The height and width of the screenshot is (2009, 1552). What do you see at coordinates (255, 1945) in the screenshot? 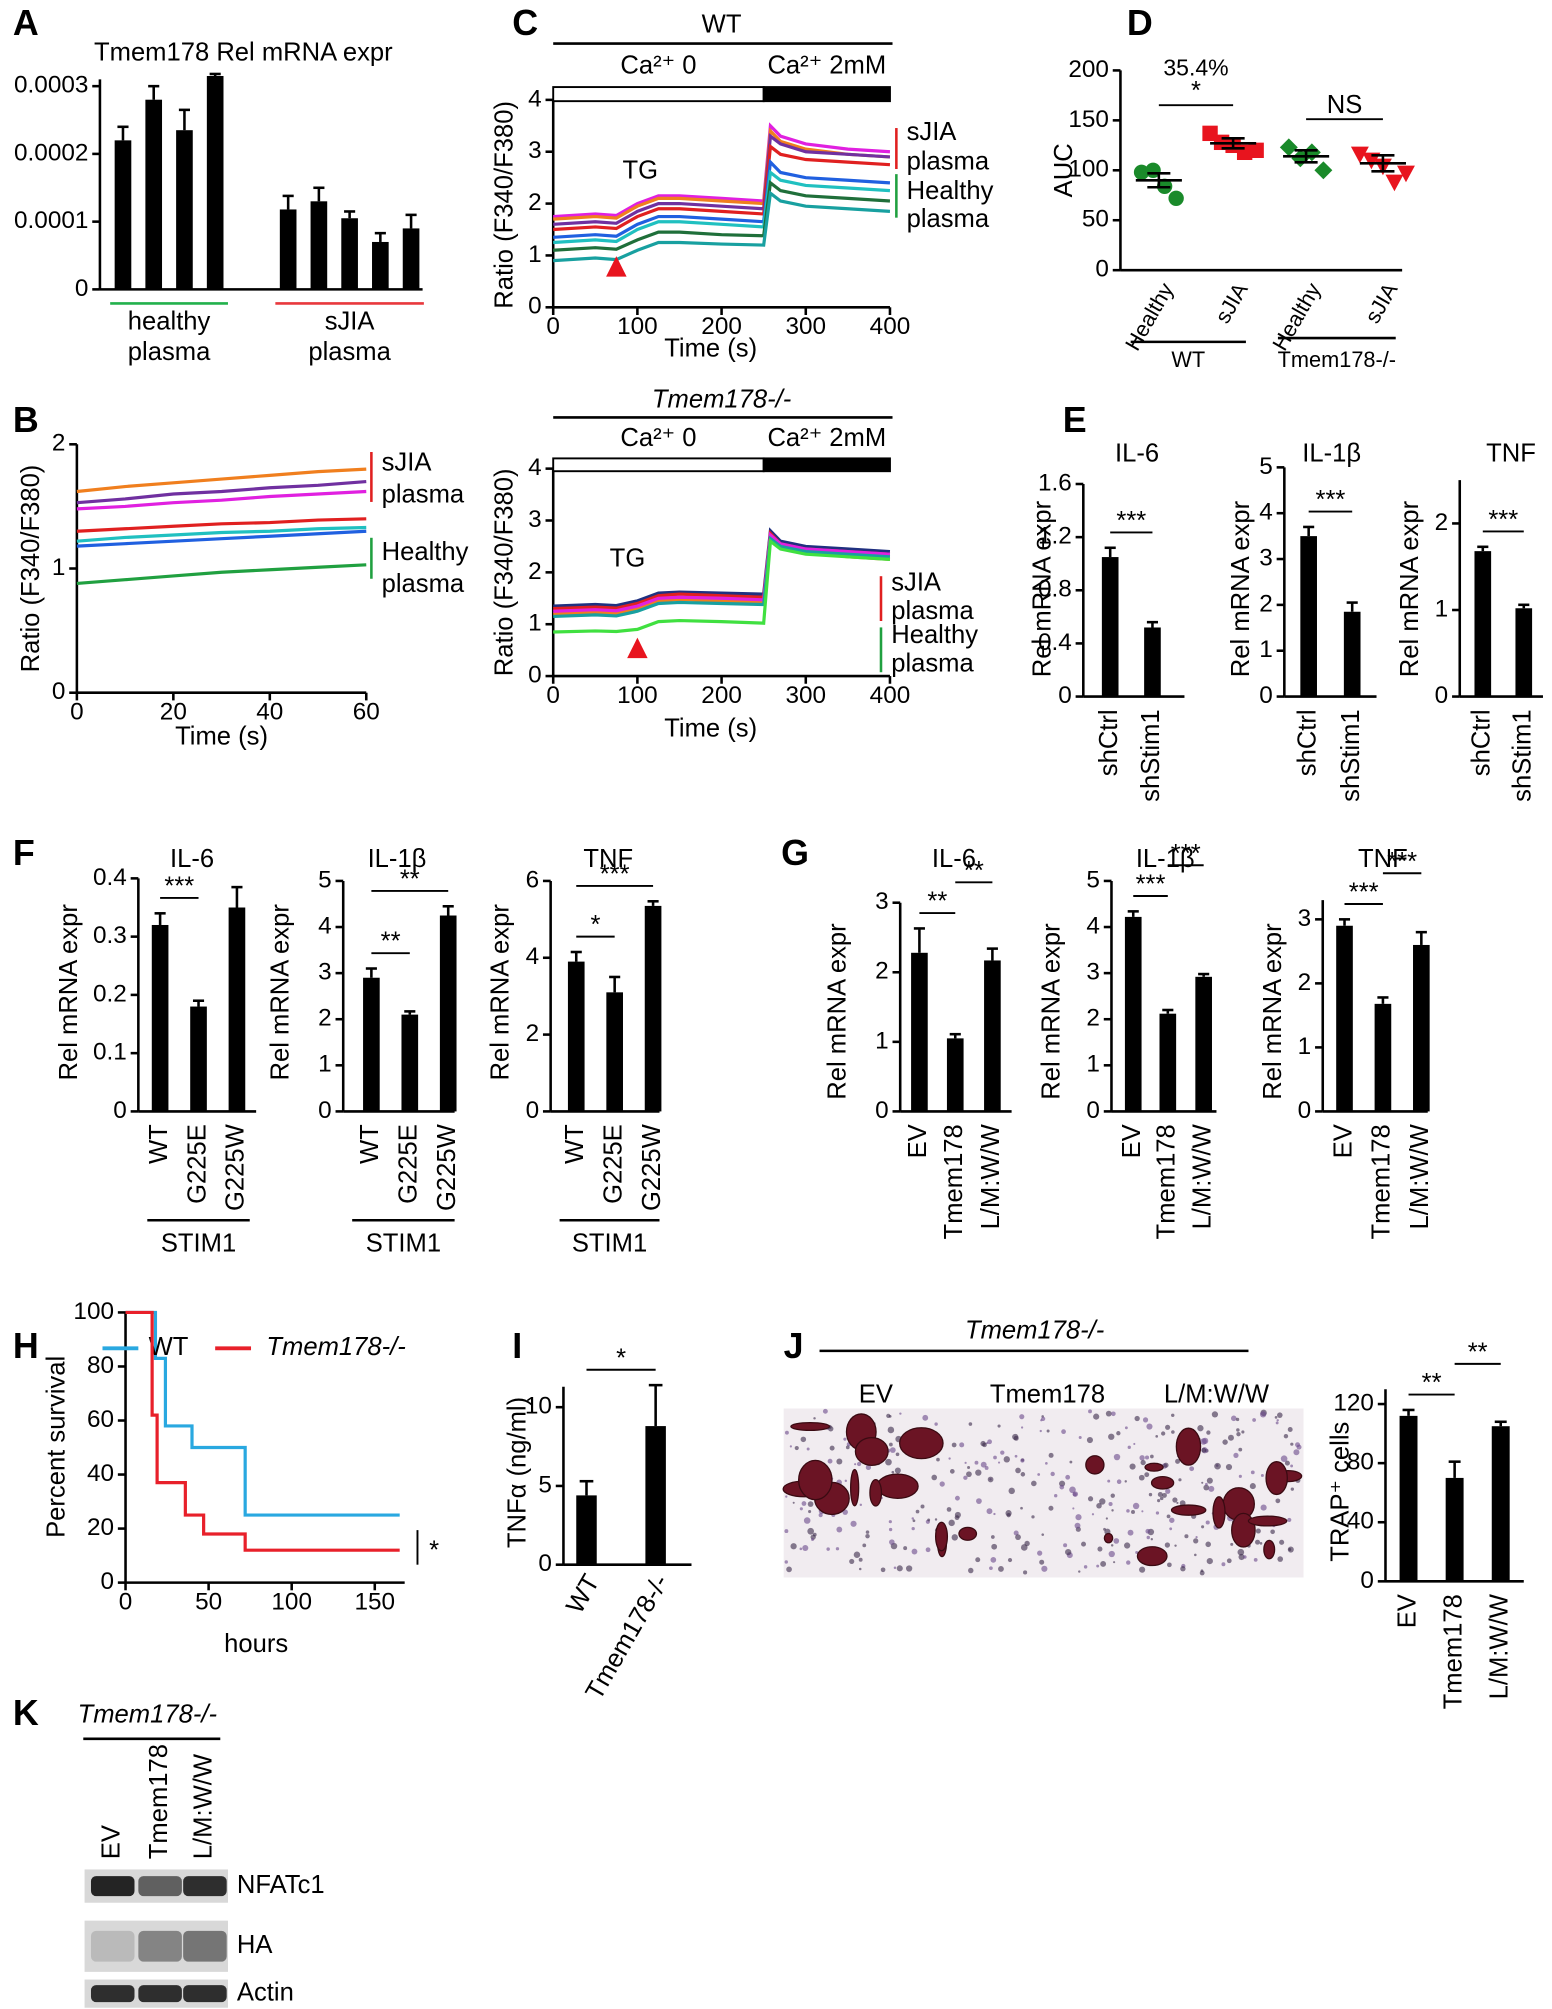
I see `band-label: HA` at bounding box center [255, 1945].